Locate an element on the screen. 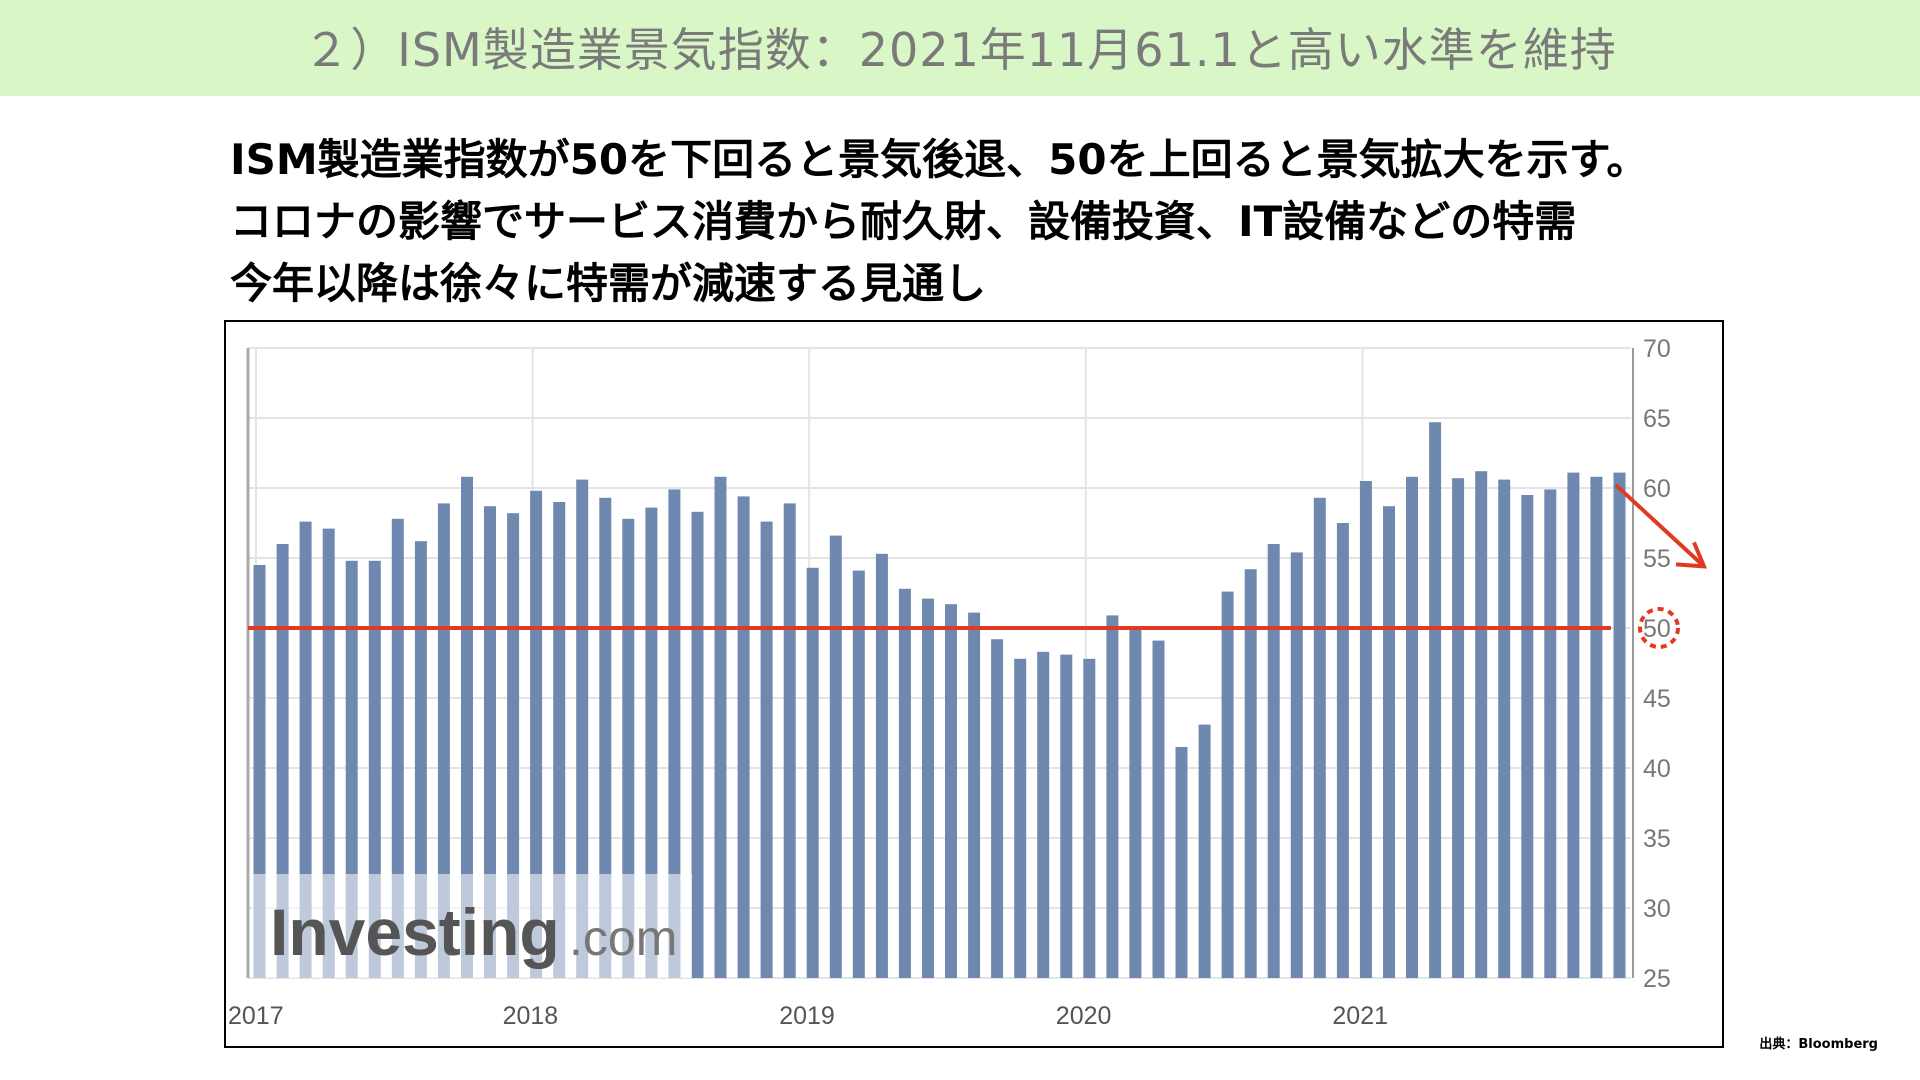 This screenshot has width=1920, height=1080. title-band is located at coordinates (960, 48).